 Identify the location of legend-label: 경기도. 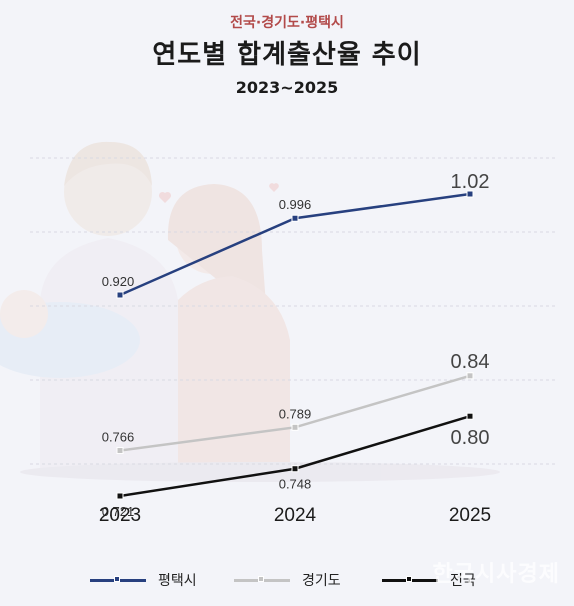
(321, 581).